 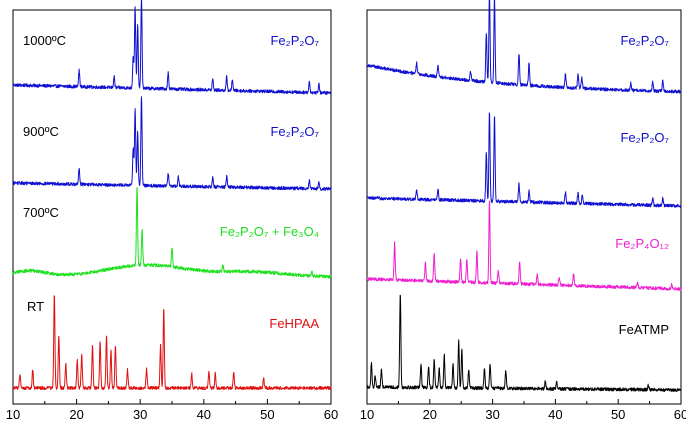 I want to click on phase-label-right-3: FeATMP, so click(x=644, y=329).